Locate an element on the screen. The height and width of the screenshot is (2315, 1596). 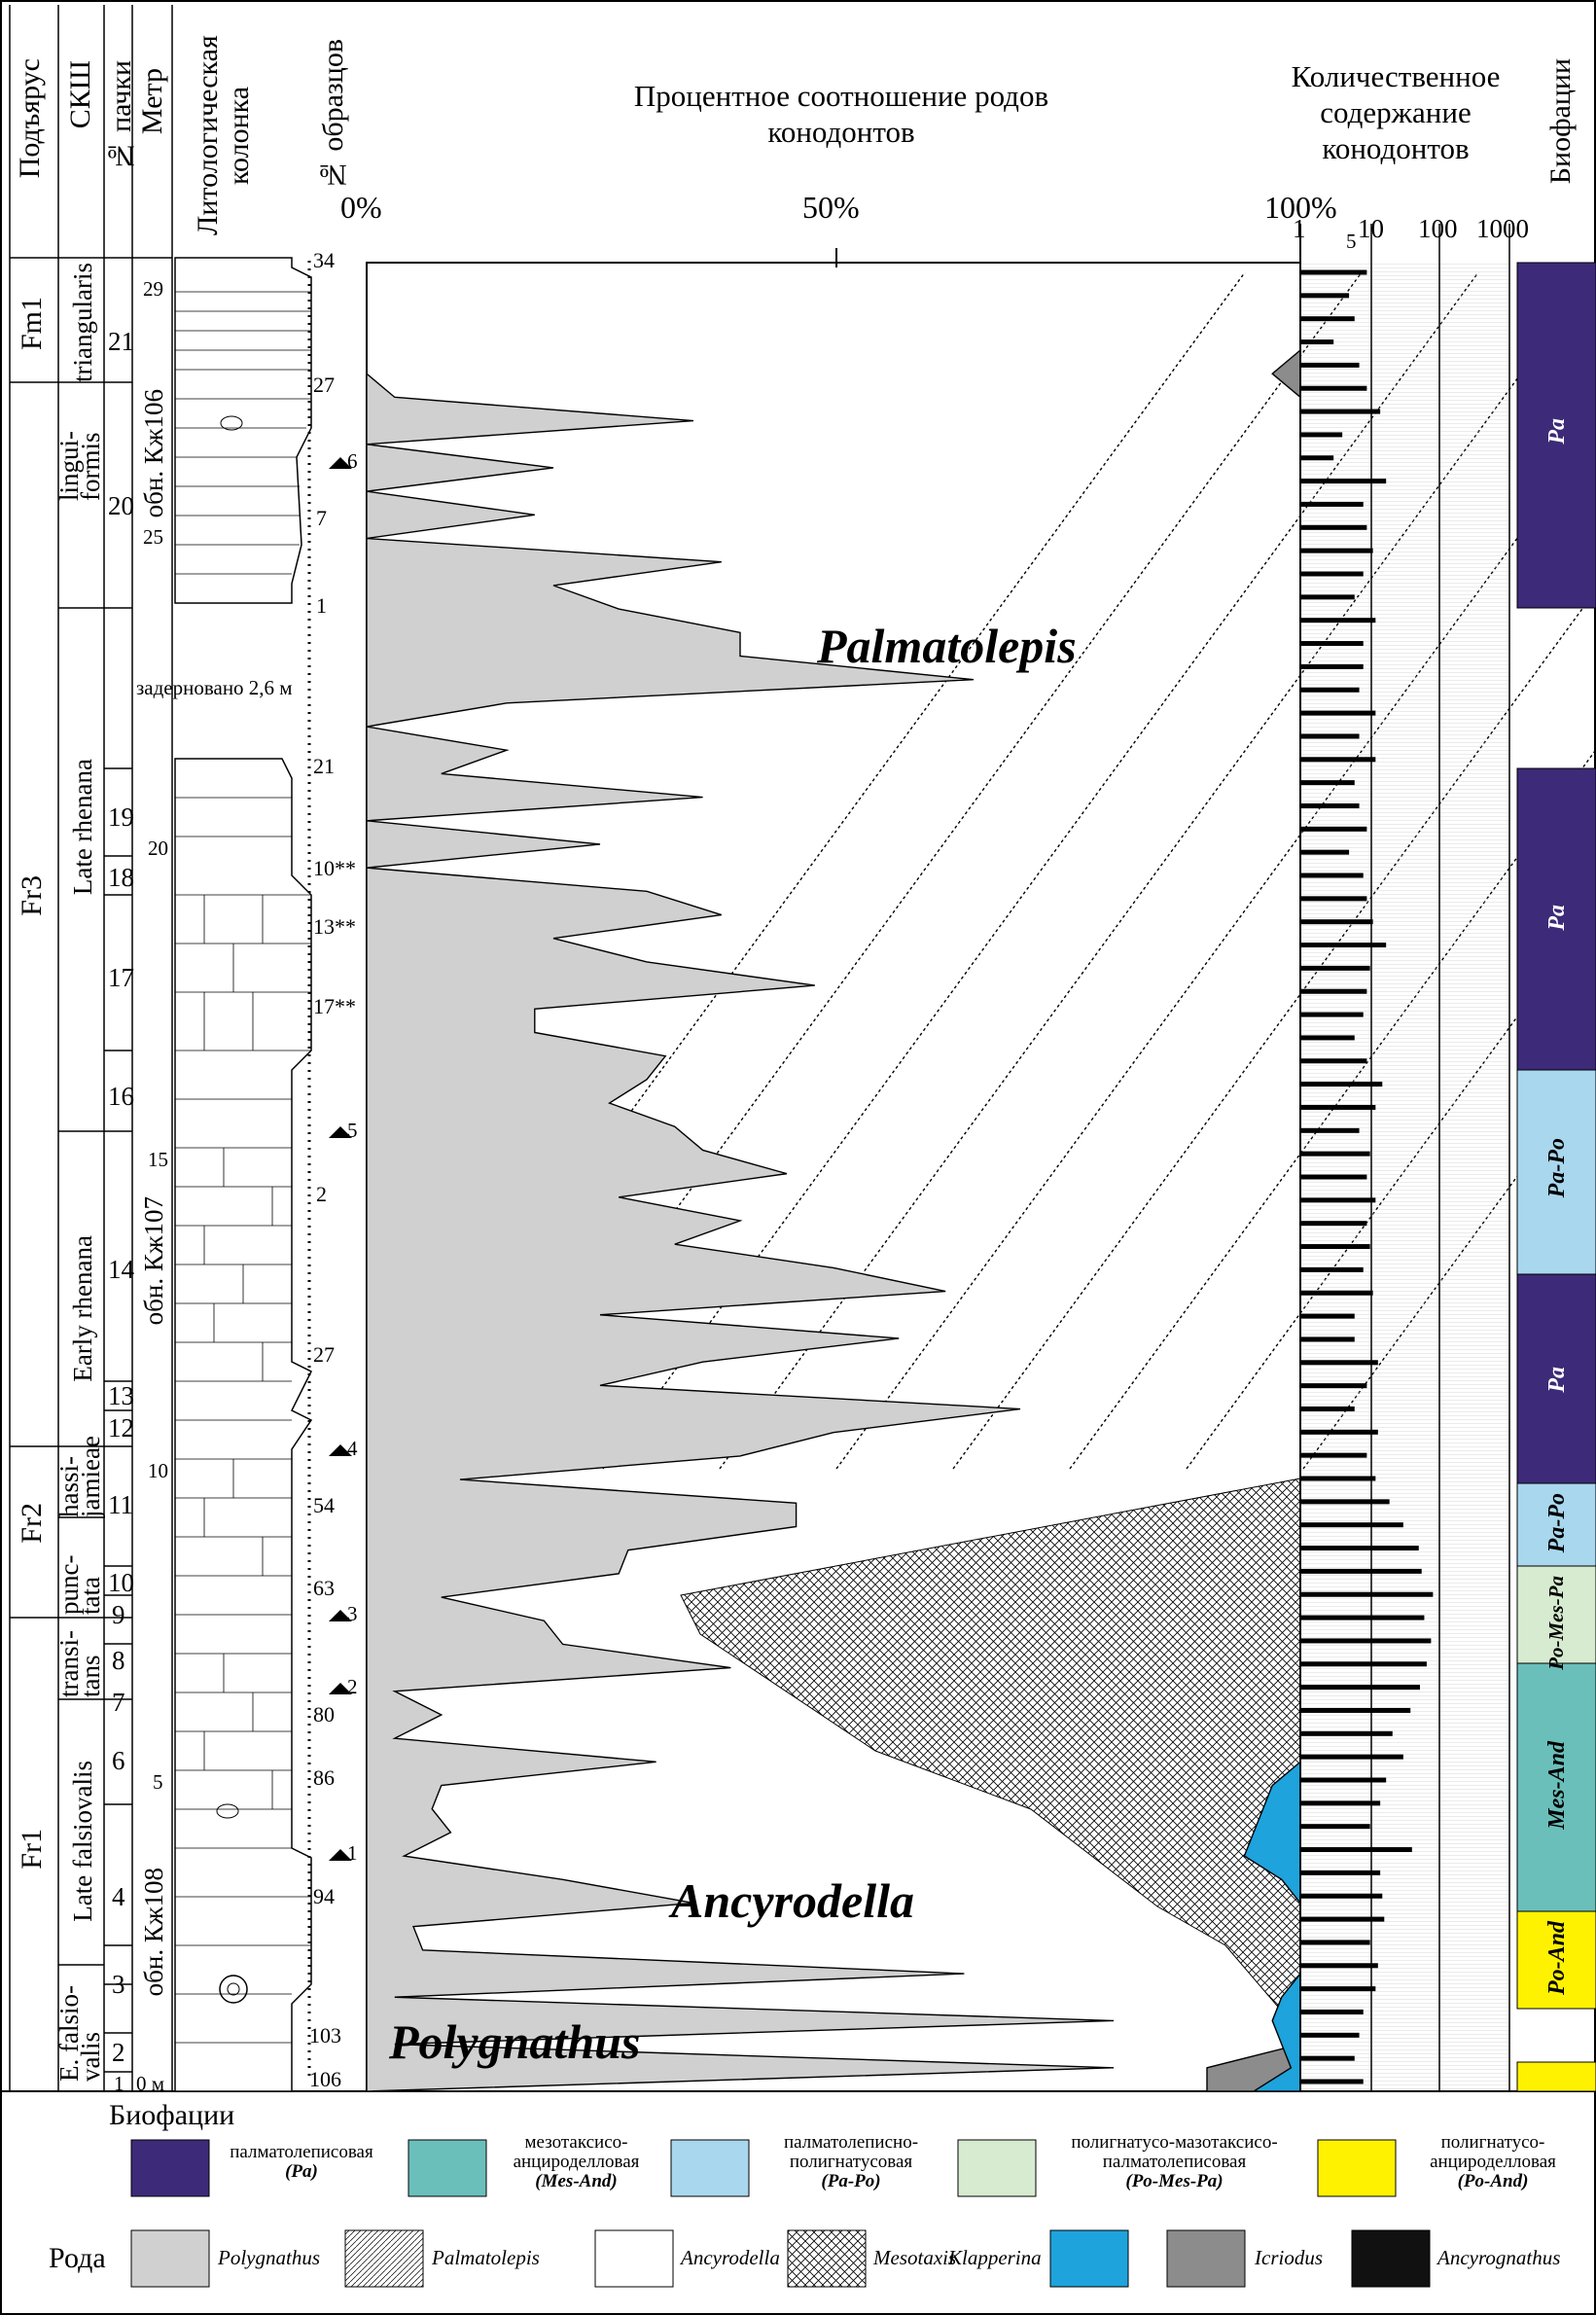
column-frame is located at coordinates (91, 1048).